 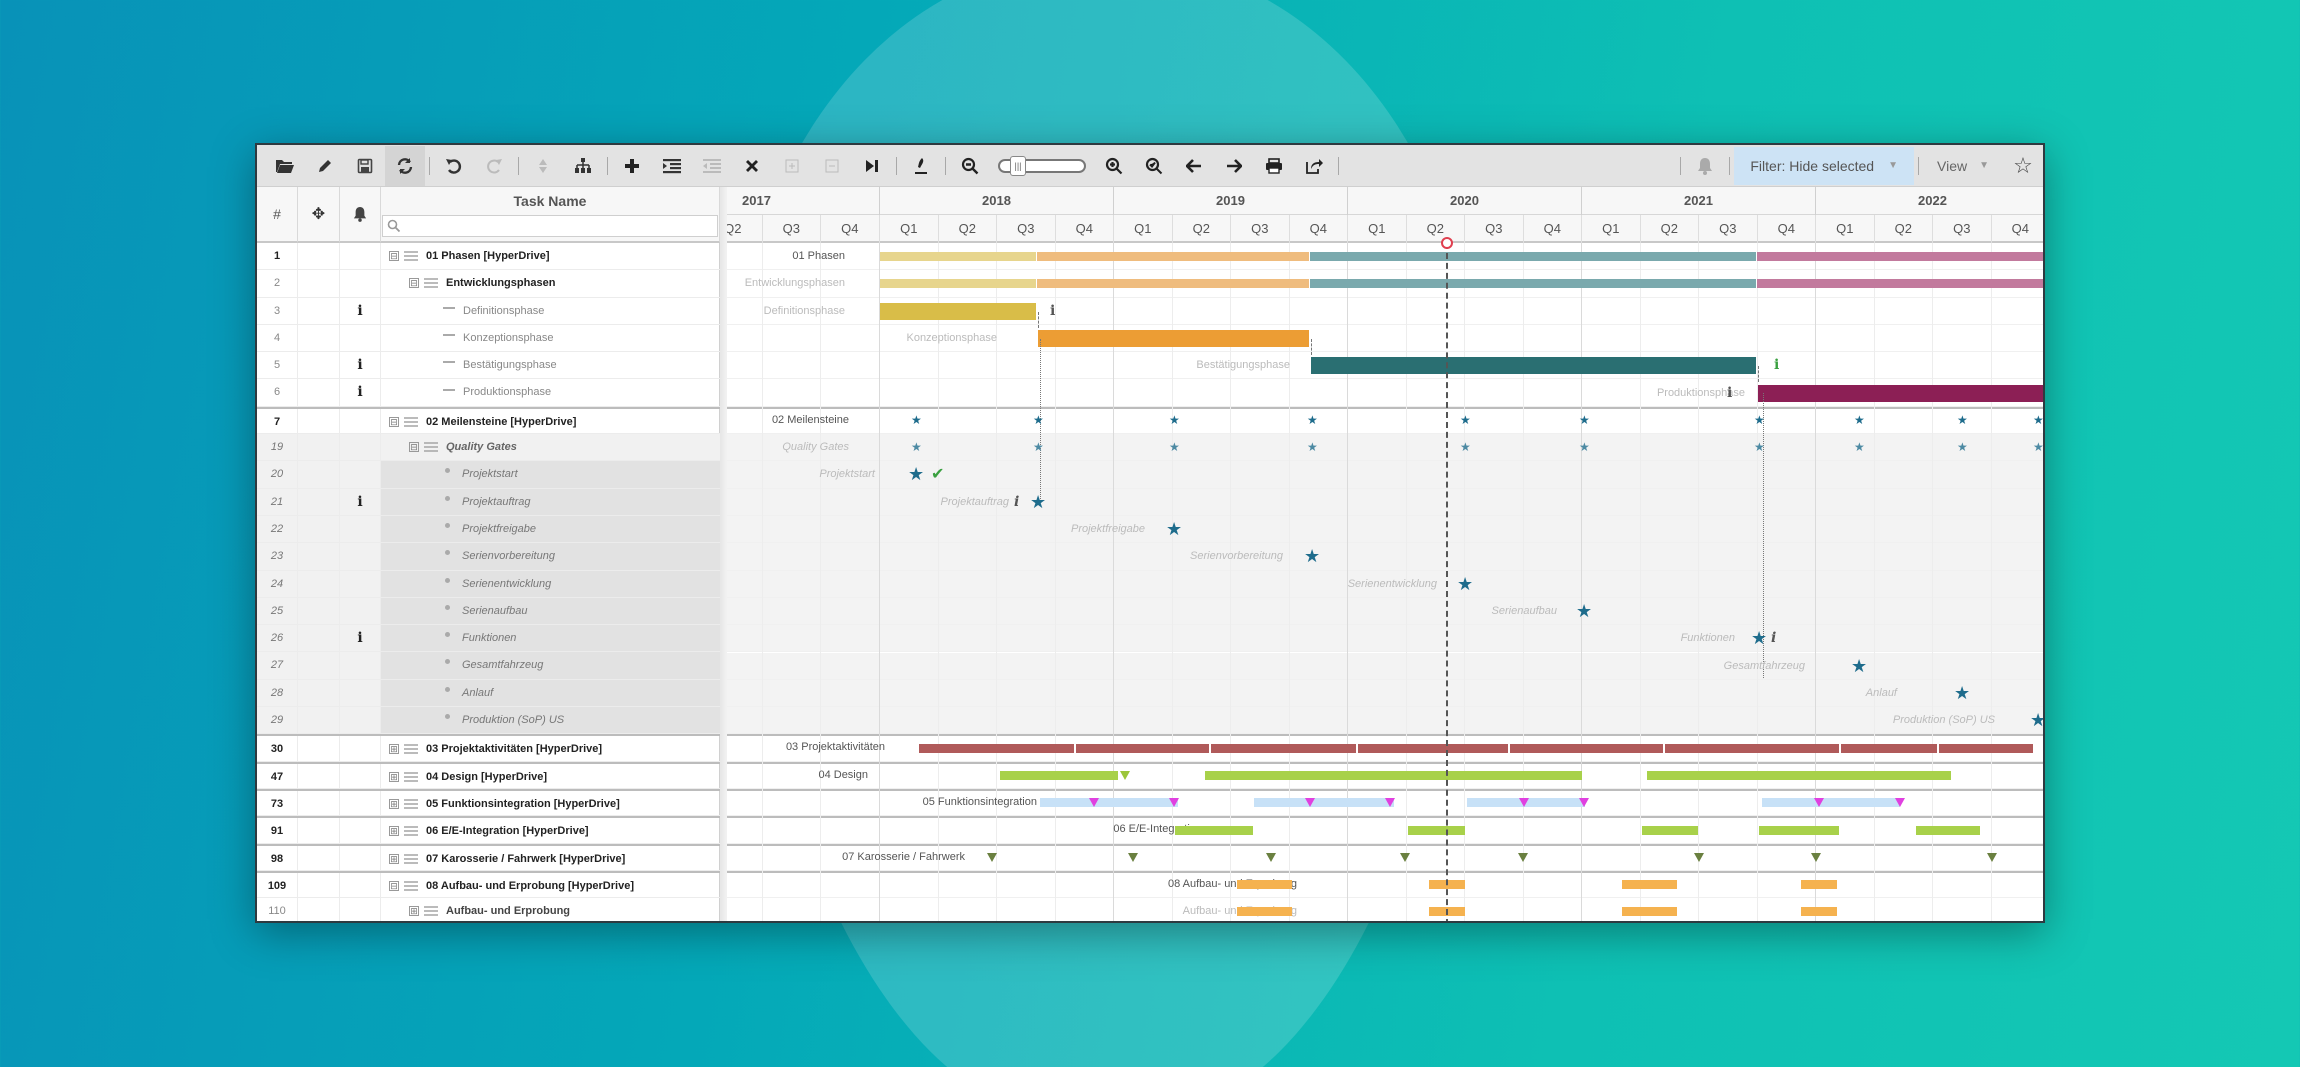 I want to click on expand-all-button, so click(x=792, y=166).